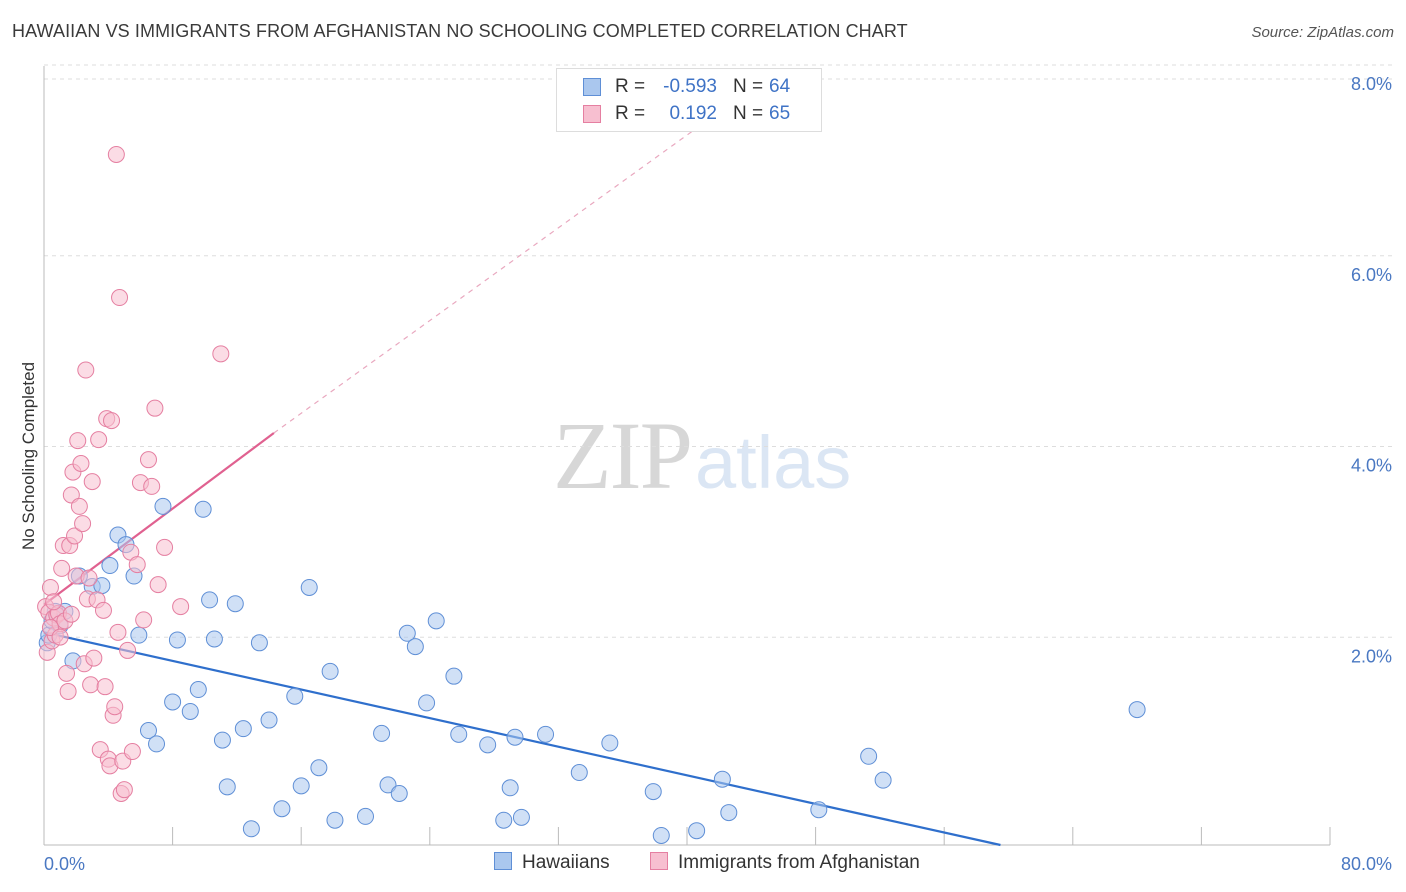 The height and width of the screenshot is (892, 1406). I want to click on correlation-legend: R = -0.593 N = 64 R = 0.192 N = 65, so click(689, 100).